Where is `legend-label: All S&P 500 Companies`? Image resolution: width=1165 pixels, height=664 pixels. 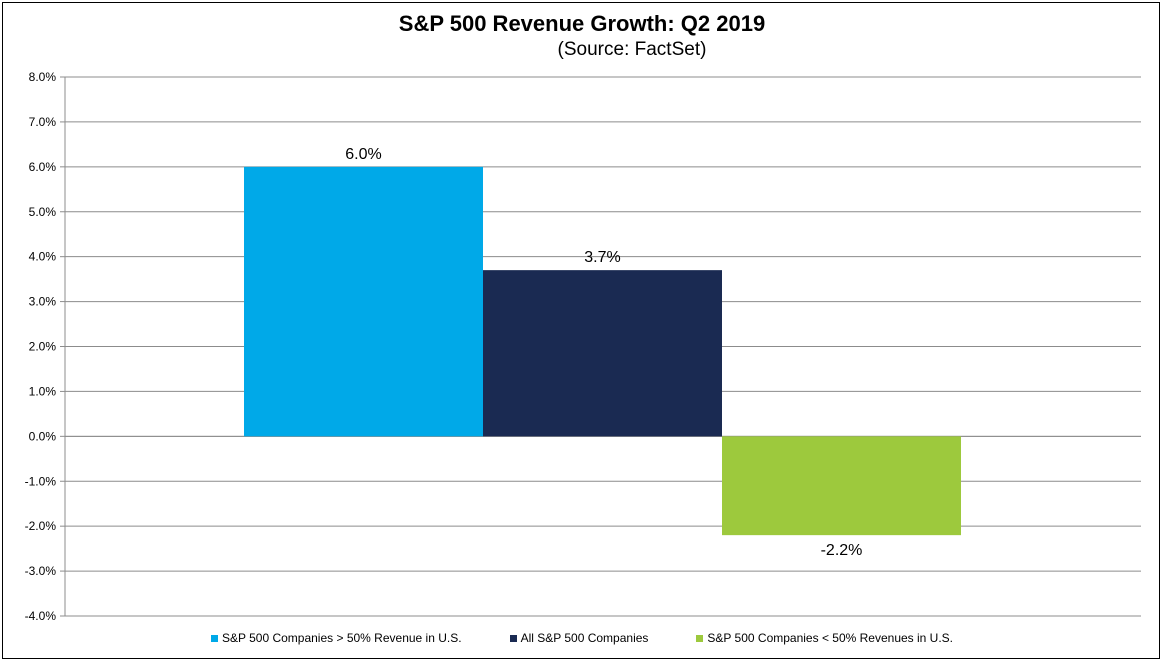
legend-label: All S&P 500 Companies is located at coordinates (584, 638).